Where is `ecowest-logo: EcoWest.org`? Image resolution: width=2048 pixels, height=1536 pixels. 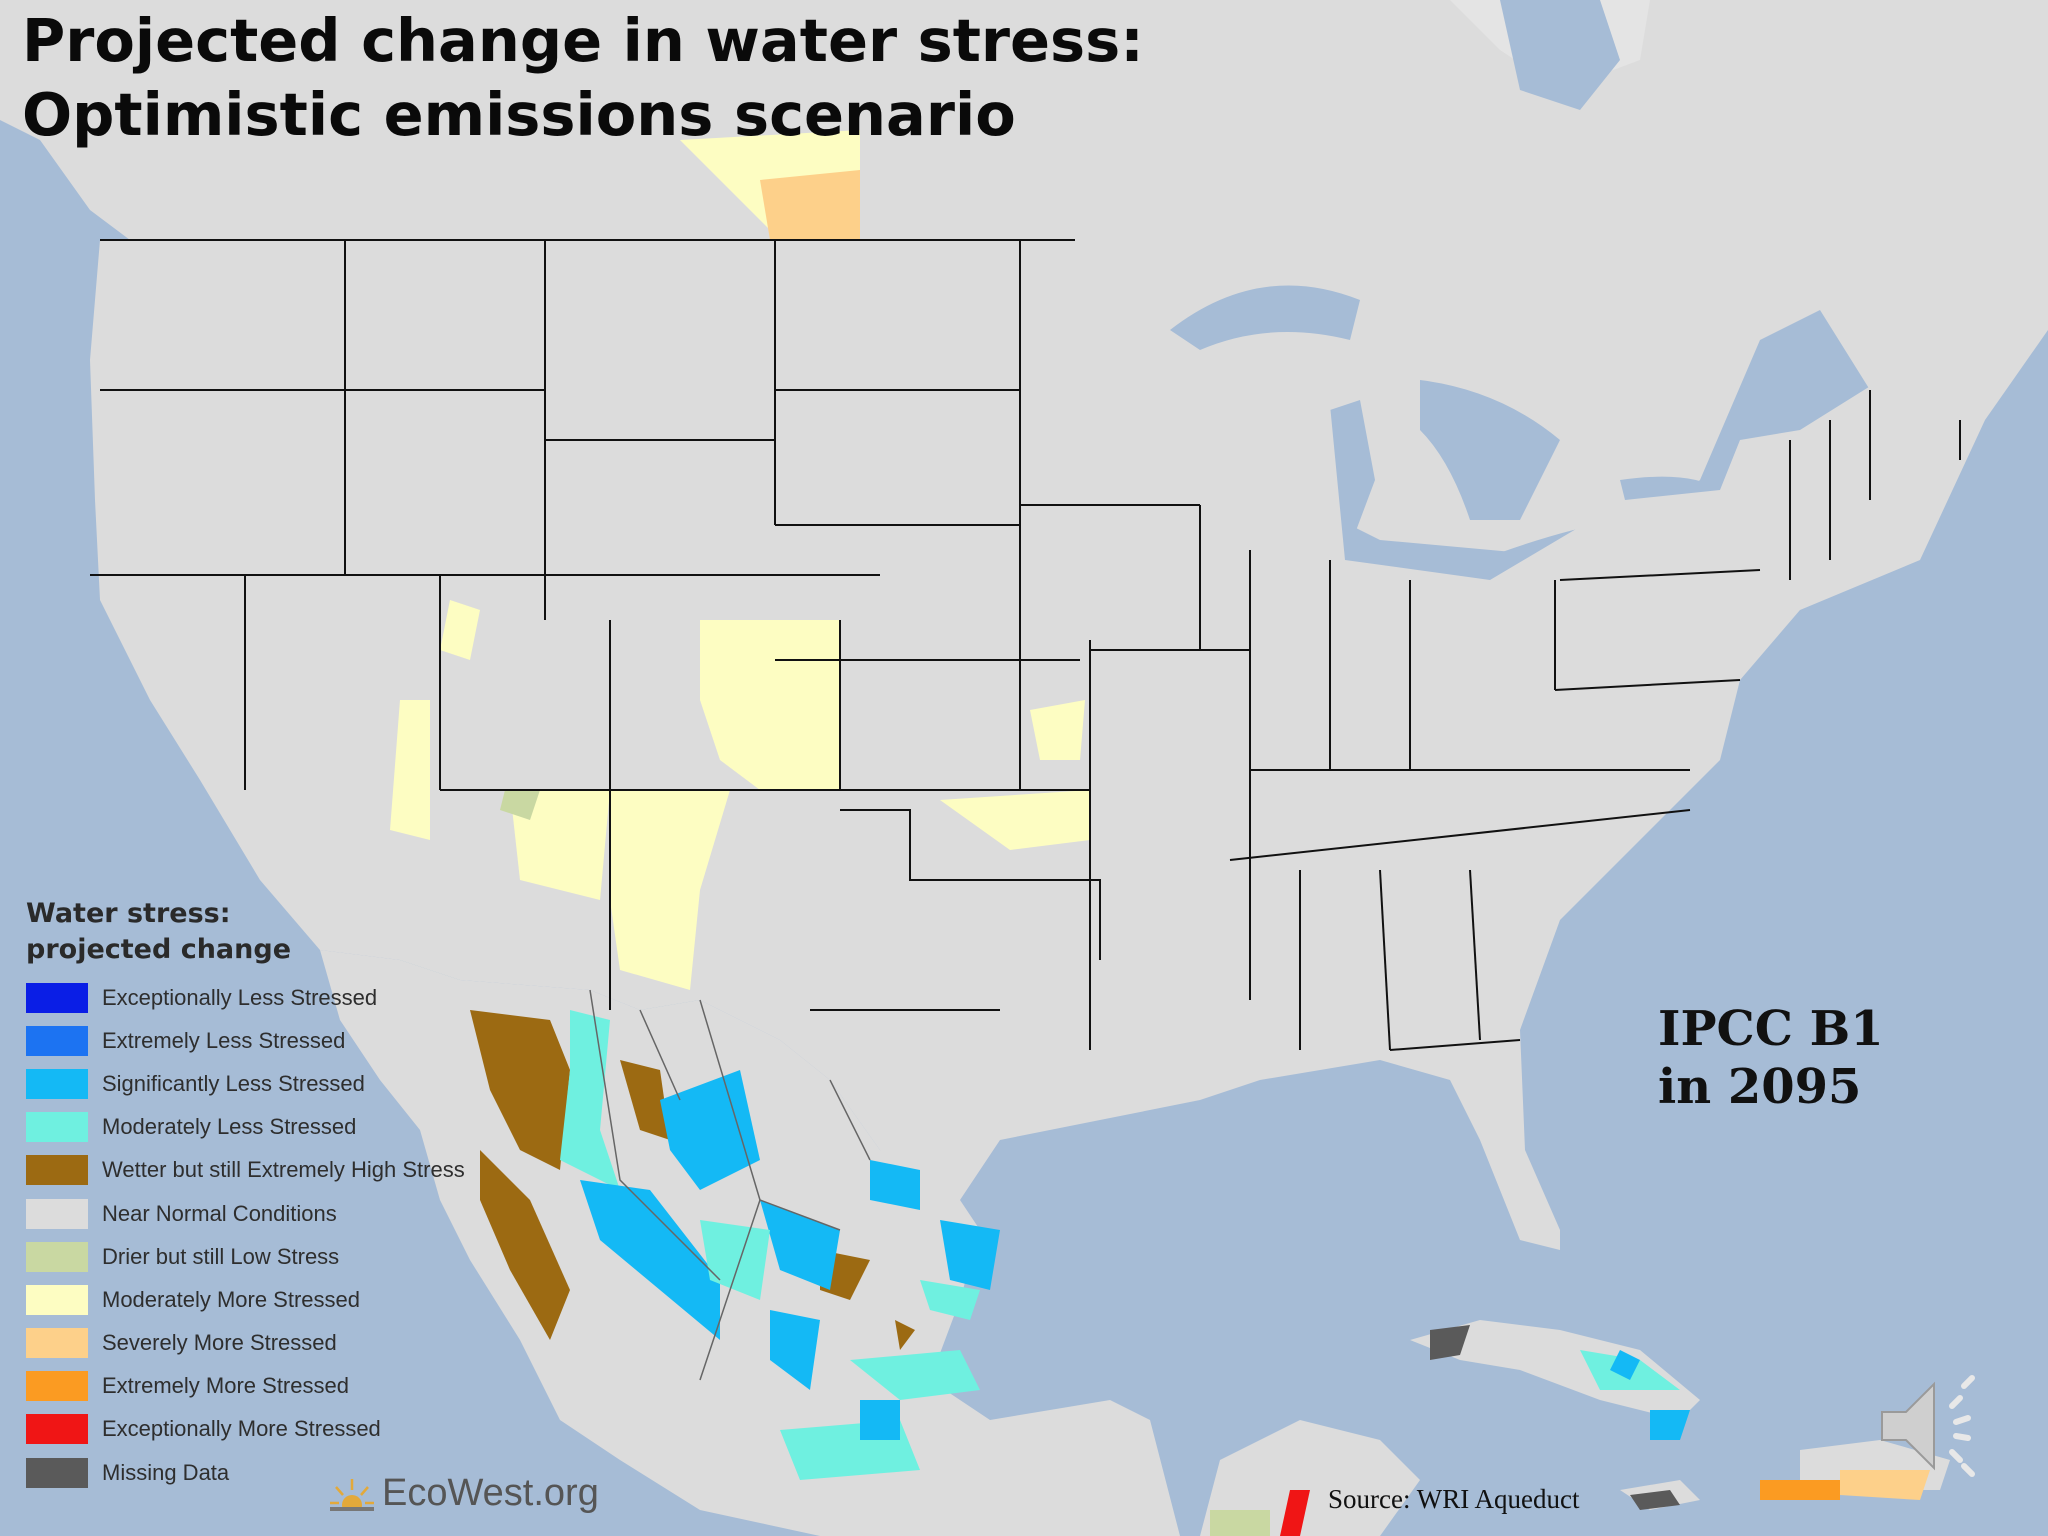
ecowest-logo: EcoWest.org is located at coordinates (464, 1493).